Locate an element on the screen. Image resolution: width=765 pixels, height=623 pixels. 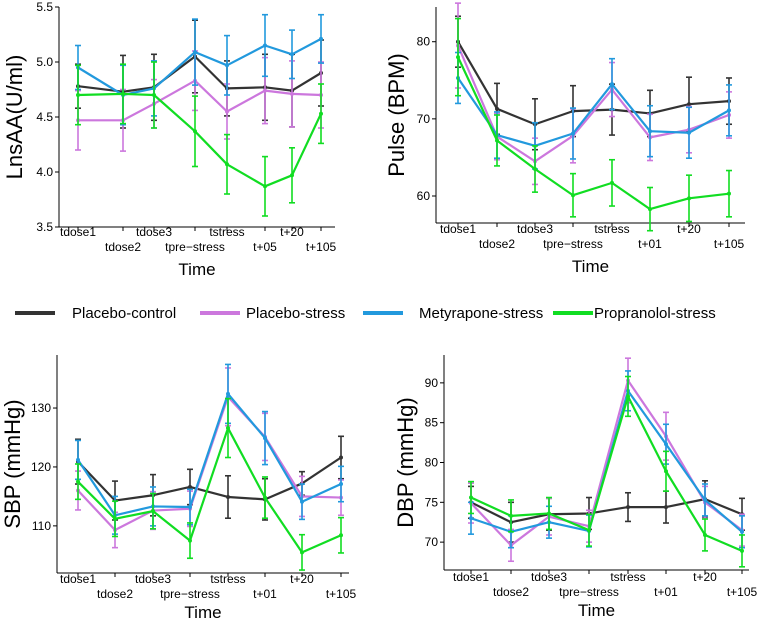
legend-item: Metyrapone-stress is located at coordinates (453, 313).